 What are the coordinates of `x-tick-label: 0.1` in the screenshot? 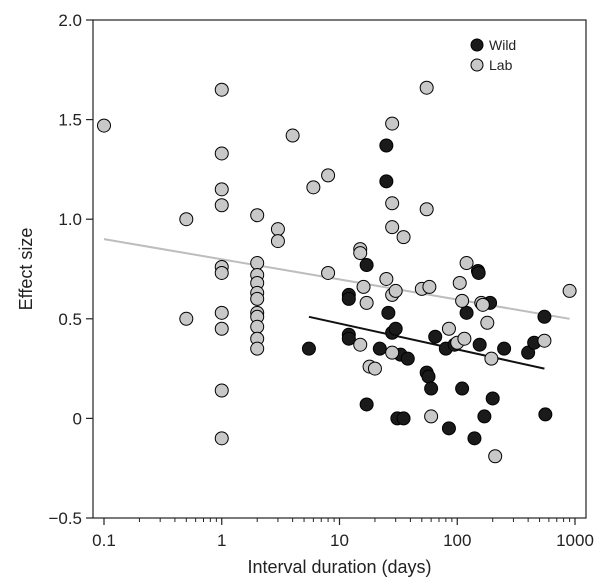 It's located at (104, 540).